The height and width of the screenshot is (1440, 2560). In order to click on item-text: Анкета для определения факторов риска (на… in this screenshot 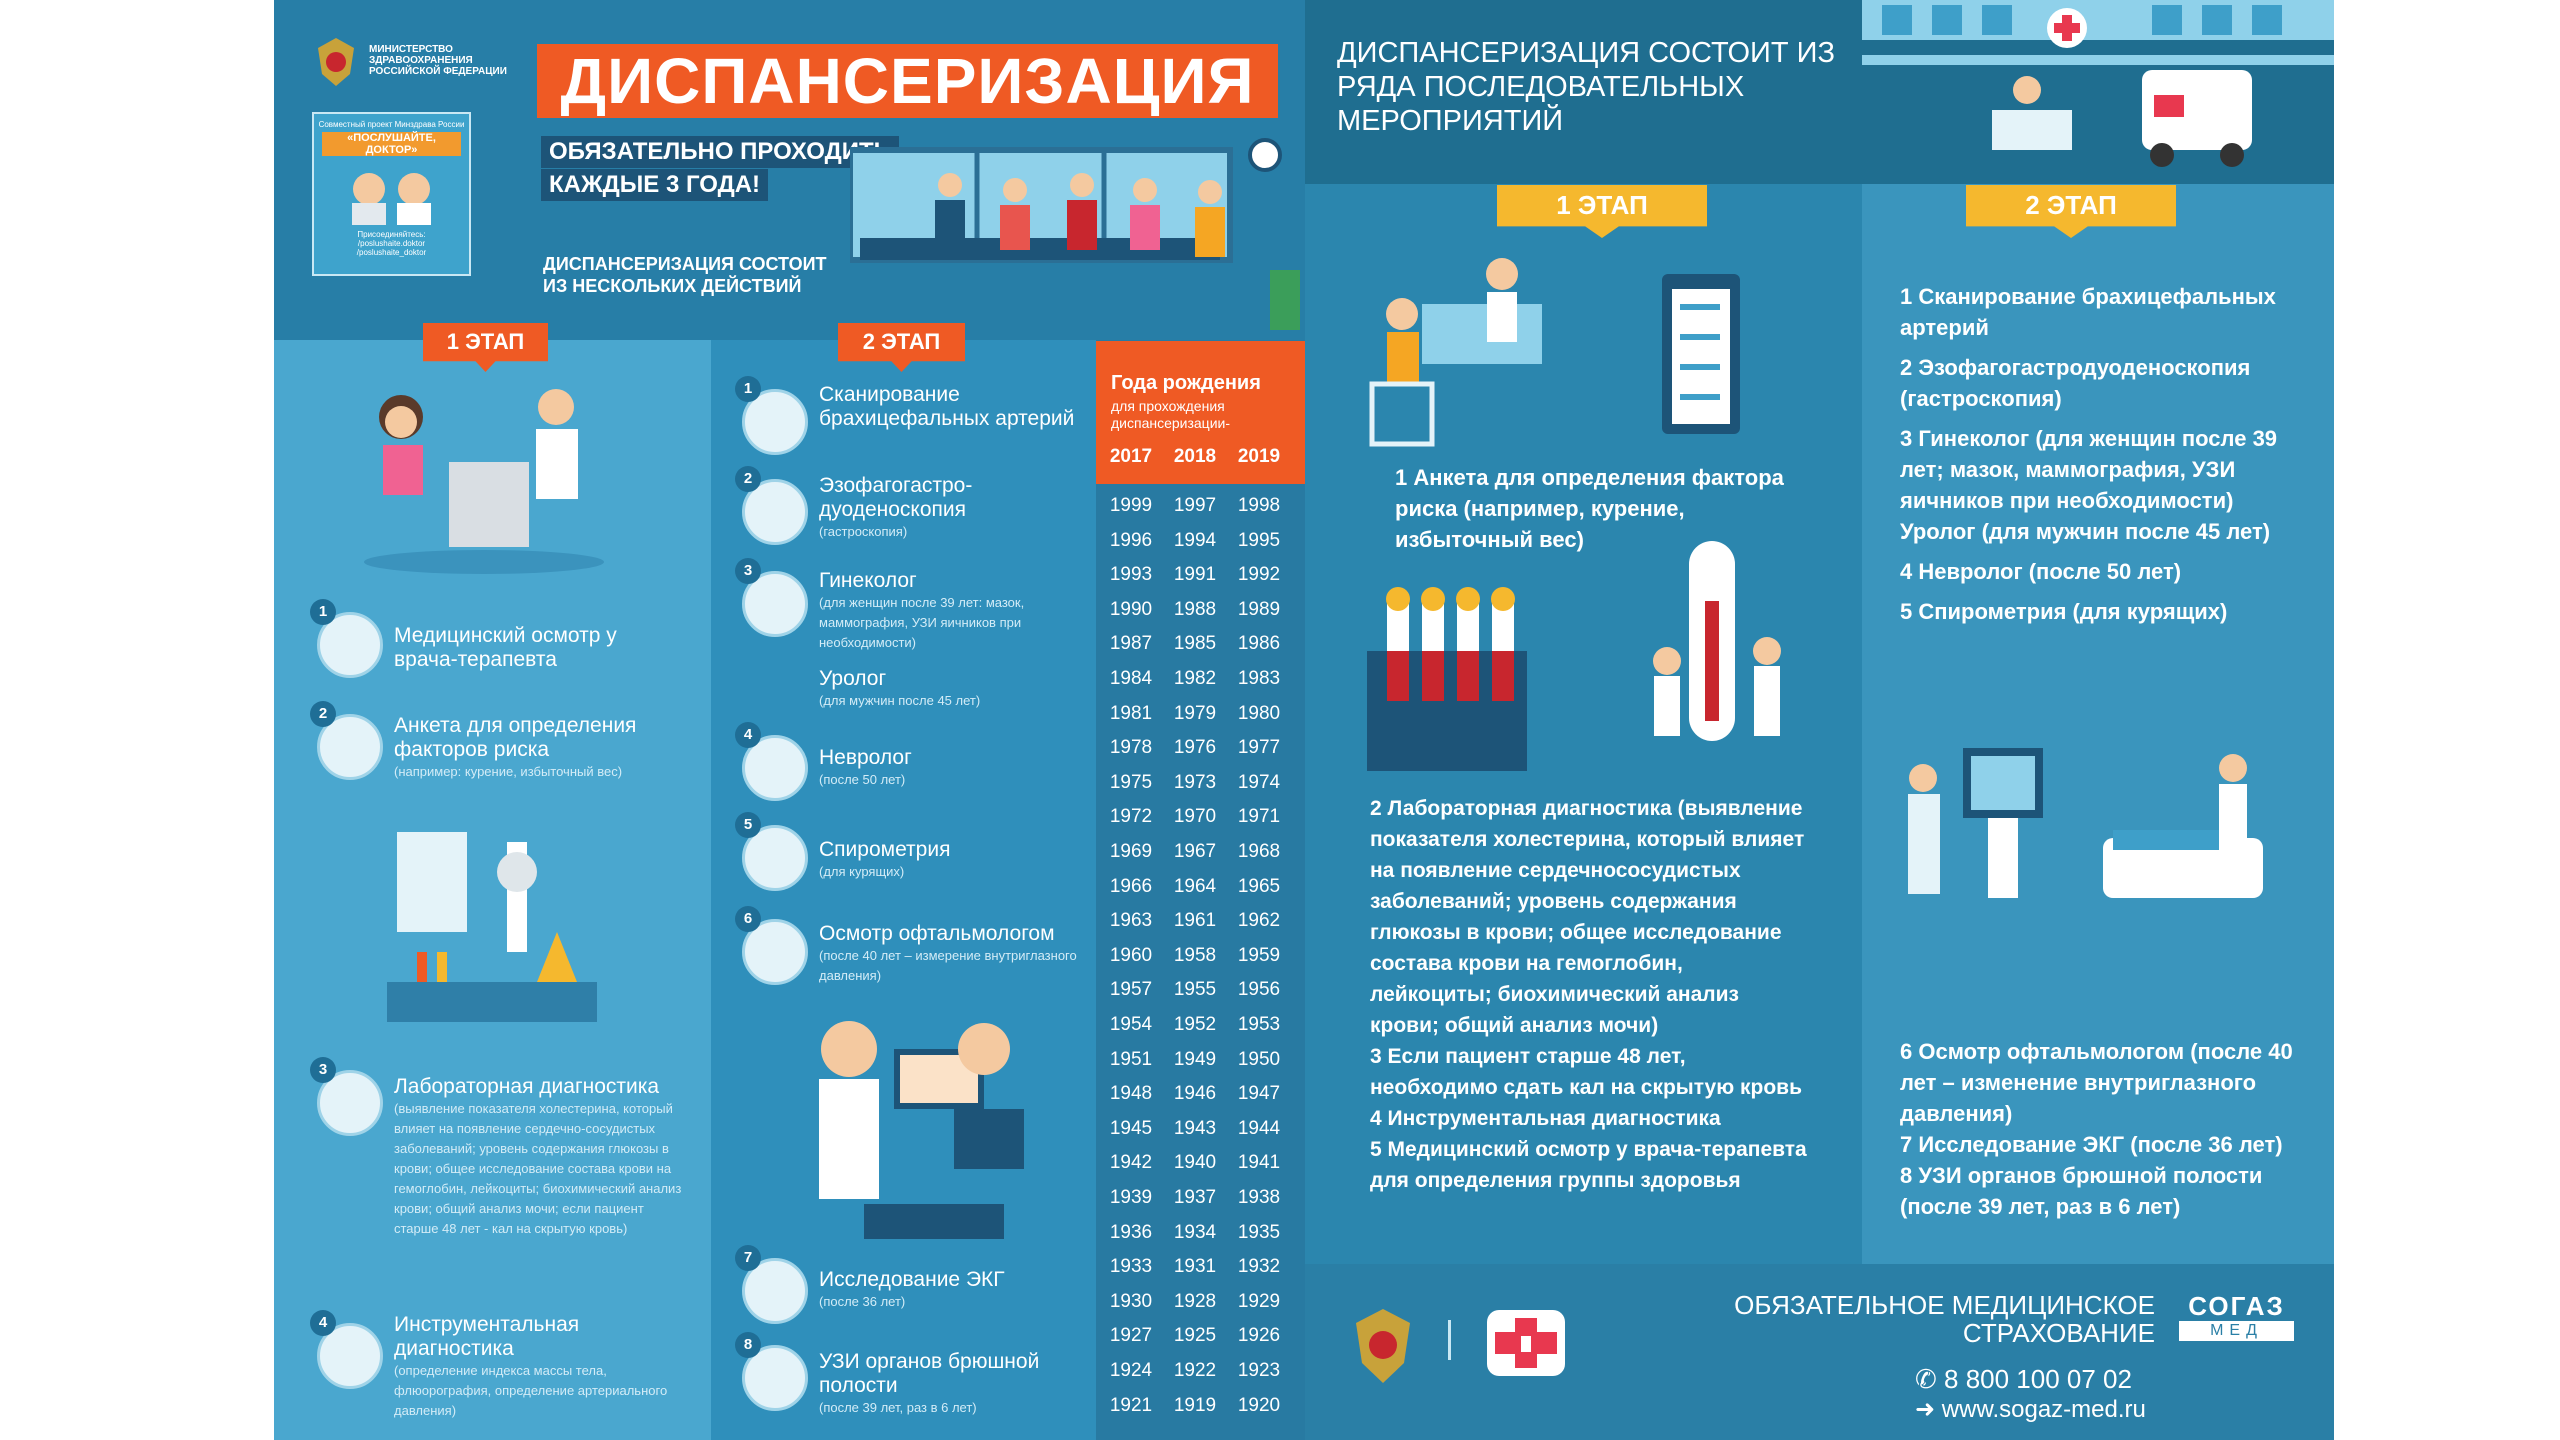, I will do `click(539, 748)`.